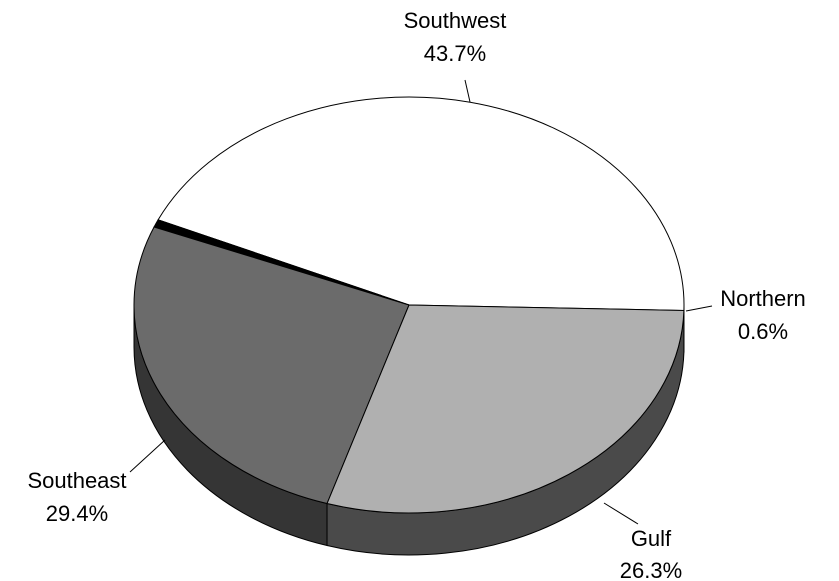 The image size is (839, 581). What do you see at coordinates (467, 91) in the screenshot?
I see `leader-line-southwest` at bounding box center [467, 91].